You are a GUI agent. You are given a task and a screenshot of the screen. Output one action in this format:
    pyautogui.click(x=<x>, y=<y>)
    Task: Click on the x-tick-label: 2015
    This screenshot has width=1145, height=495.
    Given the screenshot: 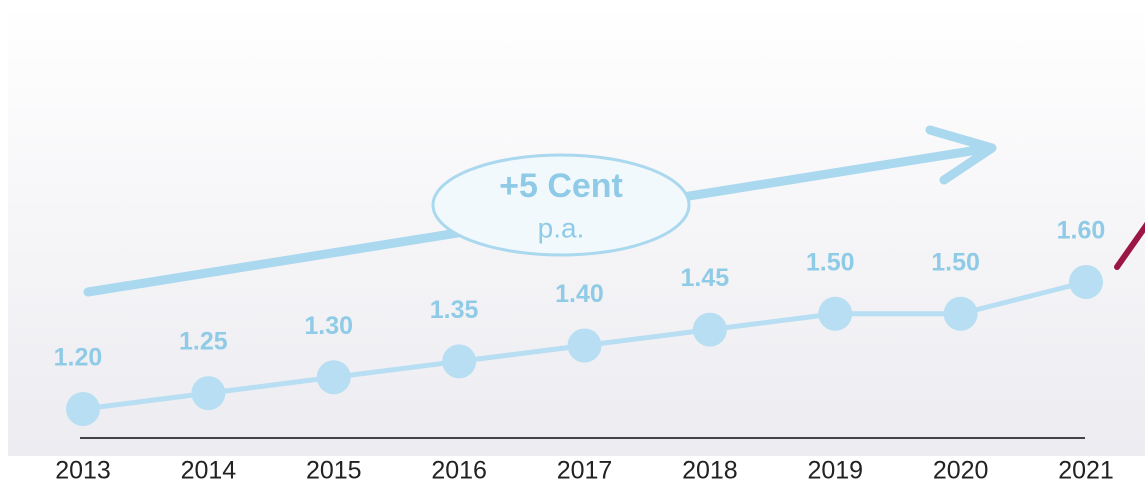 What is the action you would take?
    pyautogui.click(x=334, y=471)
    